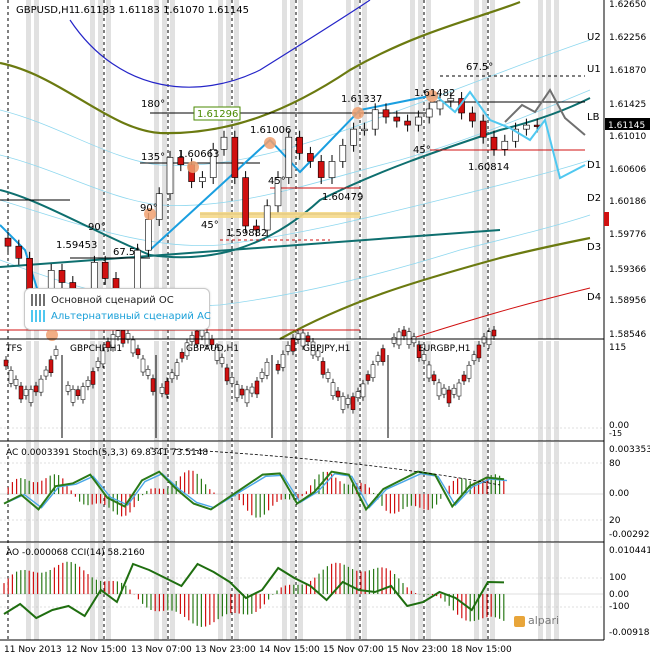  Describe the element at coordinates (615, 464) in the screenshot. I see `ac-scale-80: 80` at that location.